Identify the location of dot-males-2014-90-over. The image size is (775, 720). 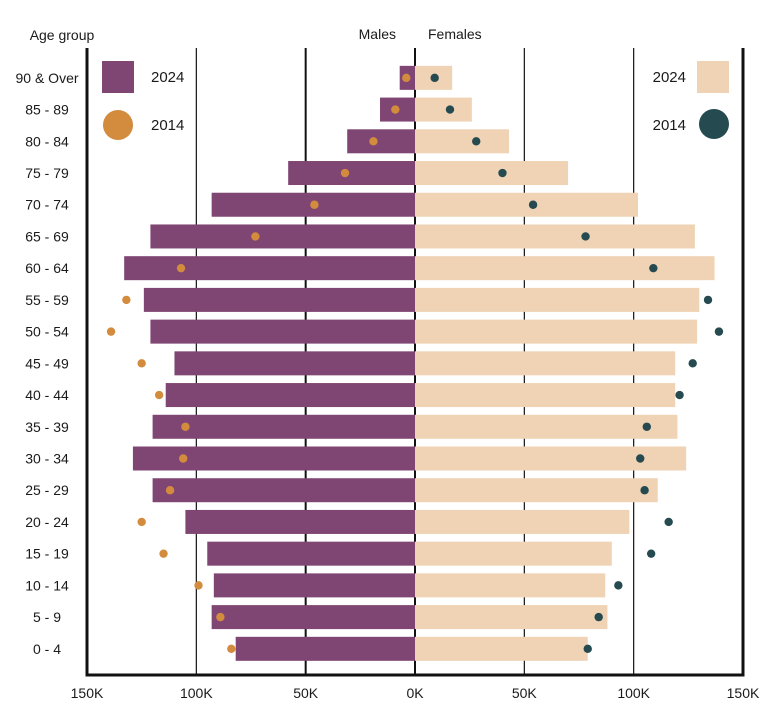
(406, 78).